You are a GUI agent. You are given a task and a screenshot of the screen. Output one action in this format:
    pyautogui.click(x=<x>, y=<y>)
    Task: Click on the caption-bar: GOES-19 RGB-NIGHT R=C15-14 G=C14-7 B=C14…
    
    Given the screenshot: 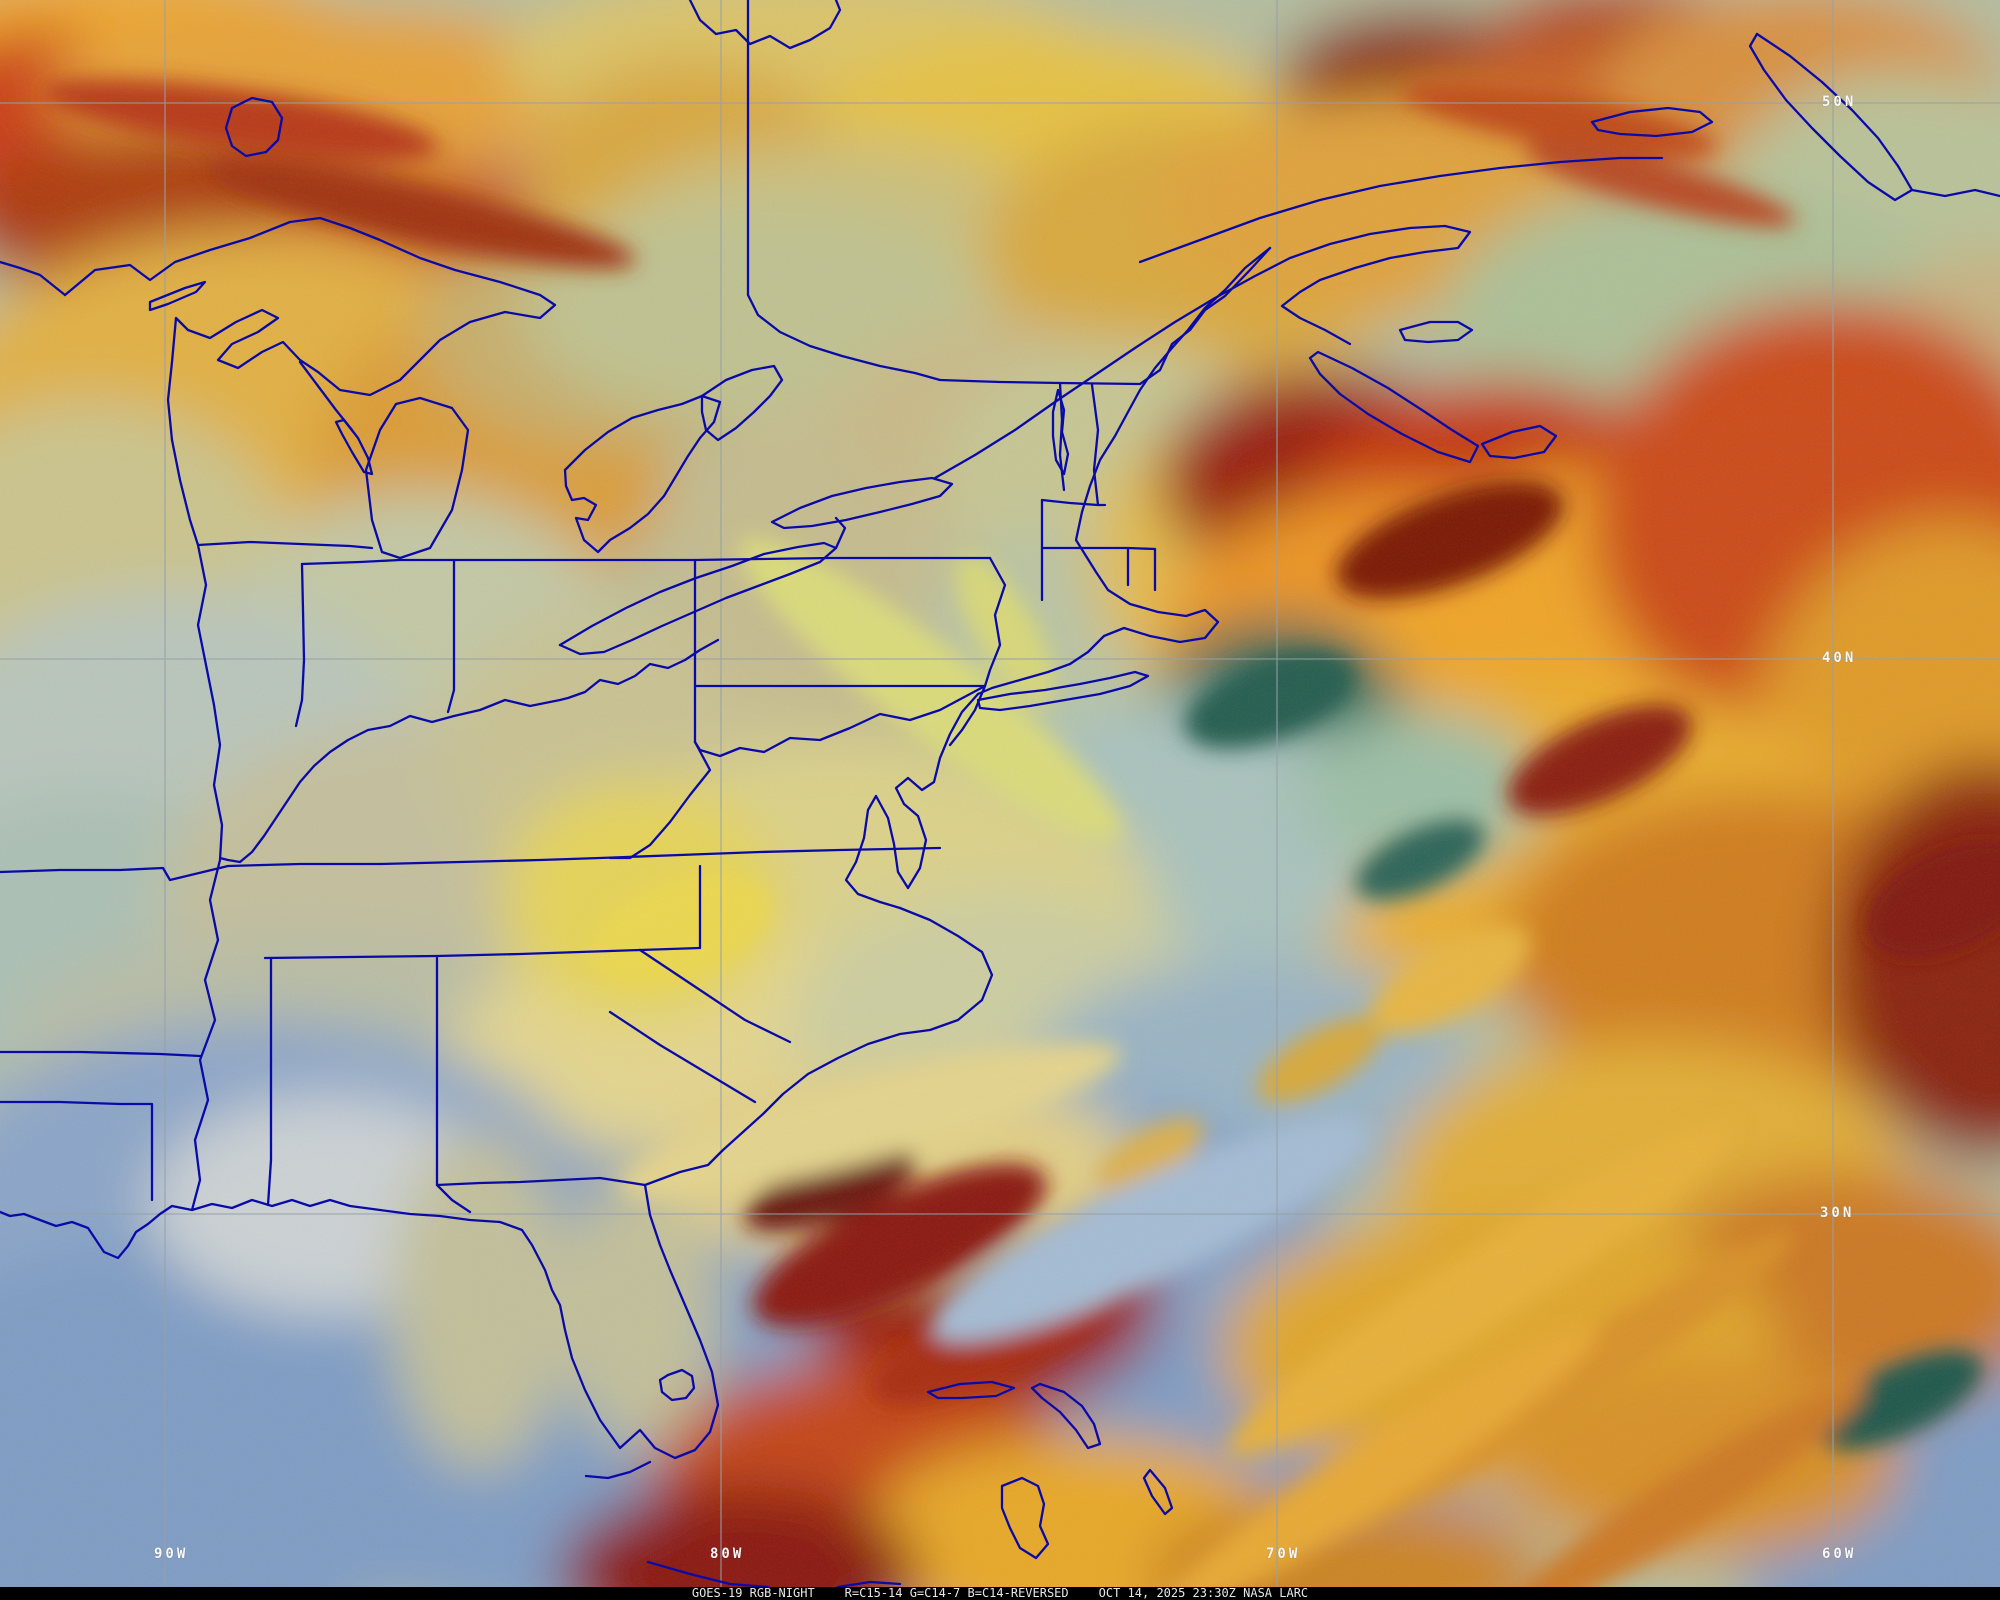 What is the action you would take?
    pyautogui.click(x=1000, y=1593)
    